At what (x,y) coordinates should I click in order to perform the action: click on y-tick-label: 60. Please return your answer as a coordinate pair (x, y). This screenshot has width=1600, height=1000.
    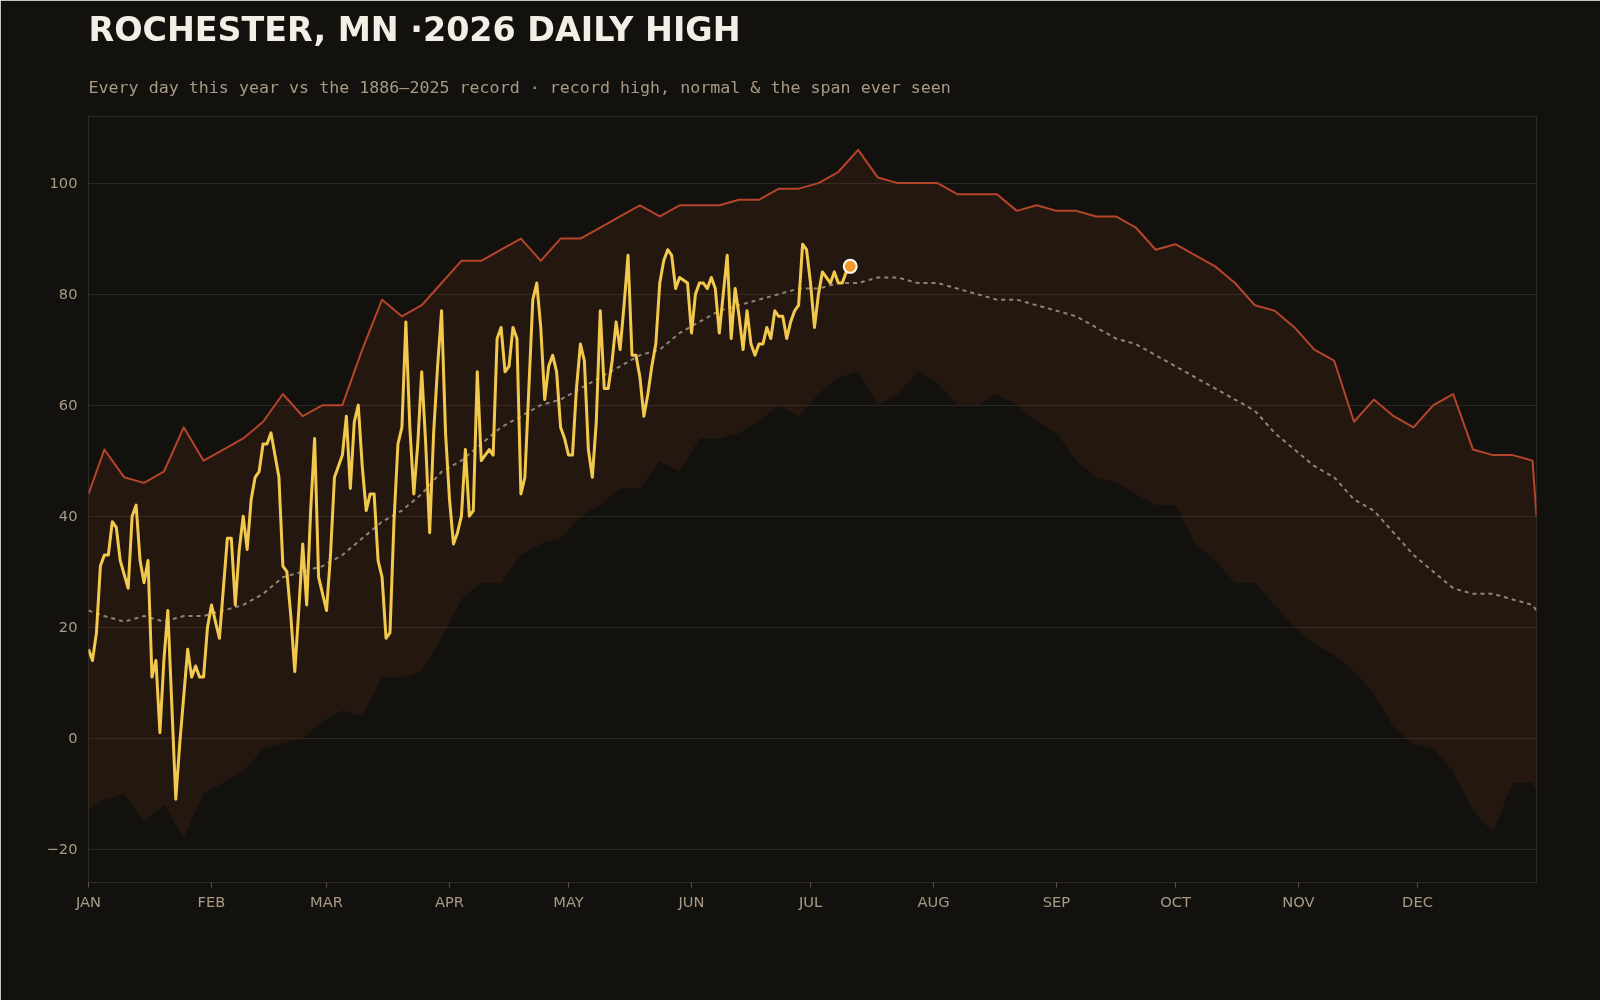
    Looking at the image, I should click on (68, 405).